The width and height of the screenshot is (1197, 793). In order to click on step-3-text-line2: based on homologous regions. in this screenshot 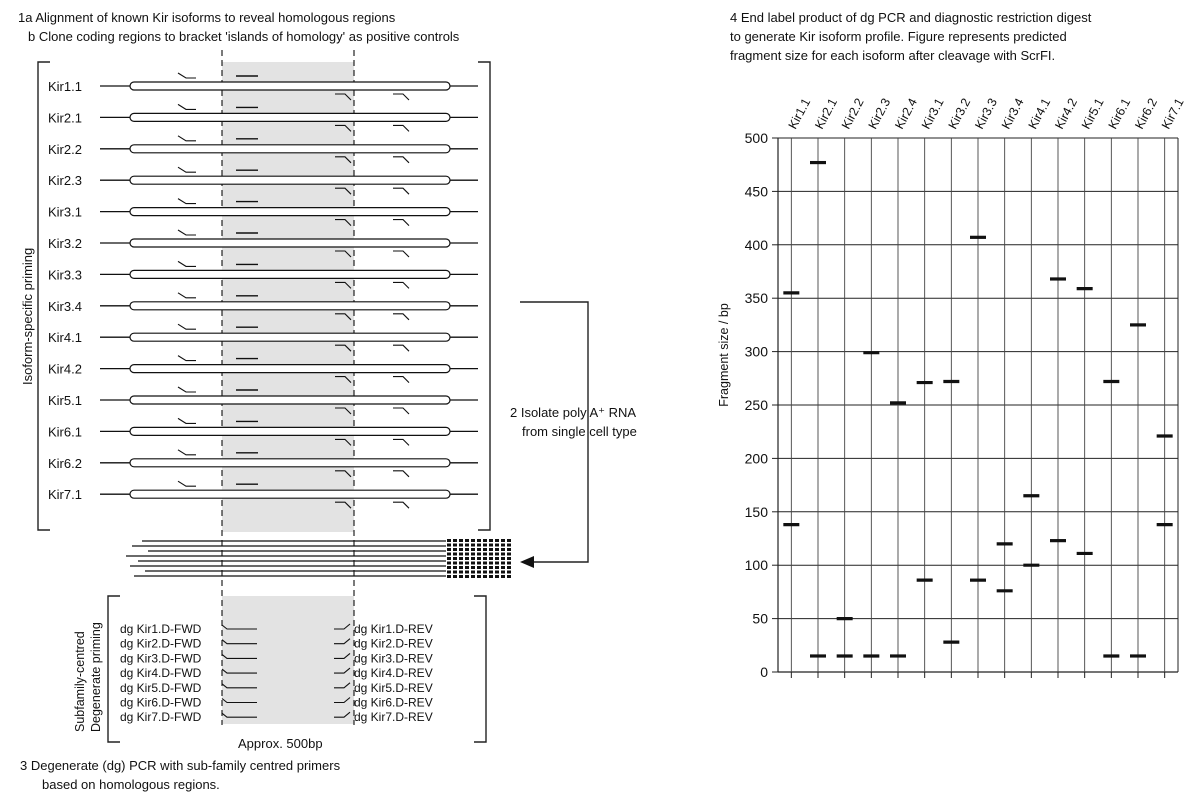, I will do `click(131, 784)`.